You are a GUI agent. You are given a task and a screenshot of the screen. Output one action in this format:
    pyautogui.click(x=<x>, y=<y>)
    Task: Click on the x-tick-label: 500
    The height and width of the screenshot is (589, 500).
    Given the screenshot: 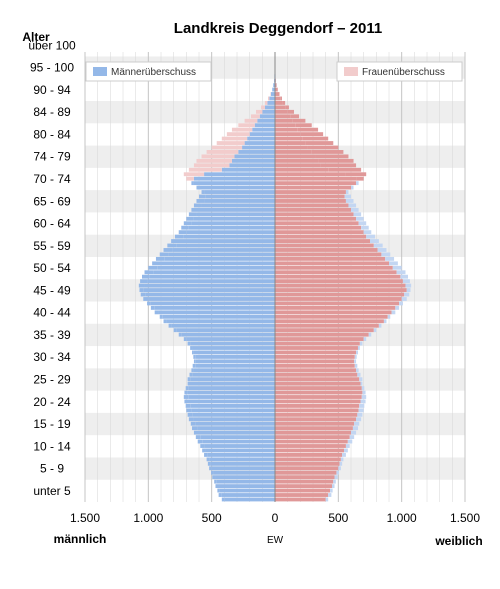 What is the action you would take?
    pyautogui.click(x=212, y=518)
    